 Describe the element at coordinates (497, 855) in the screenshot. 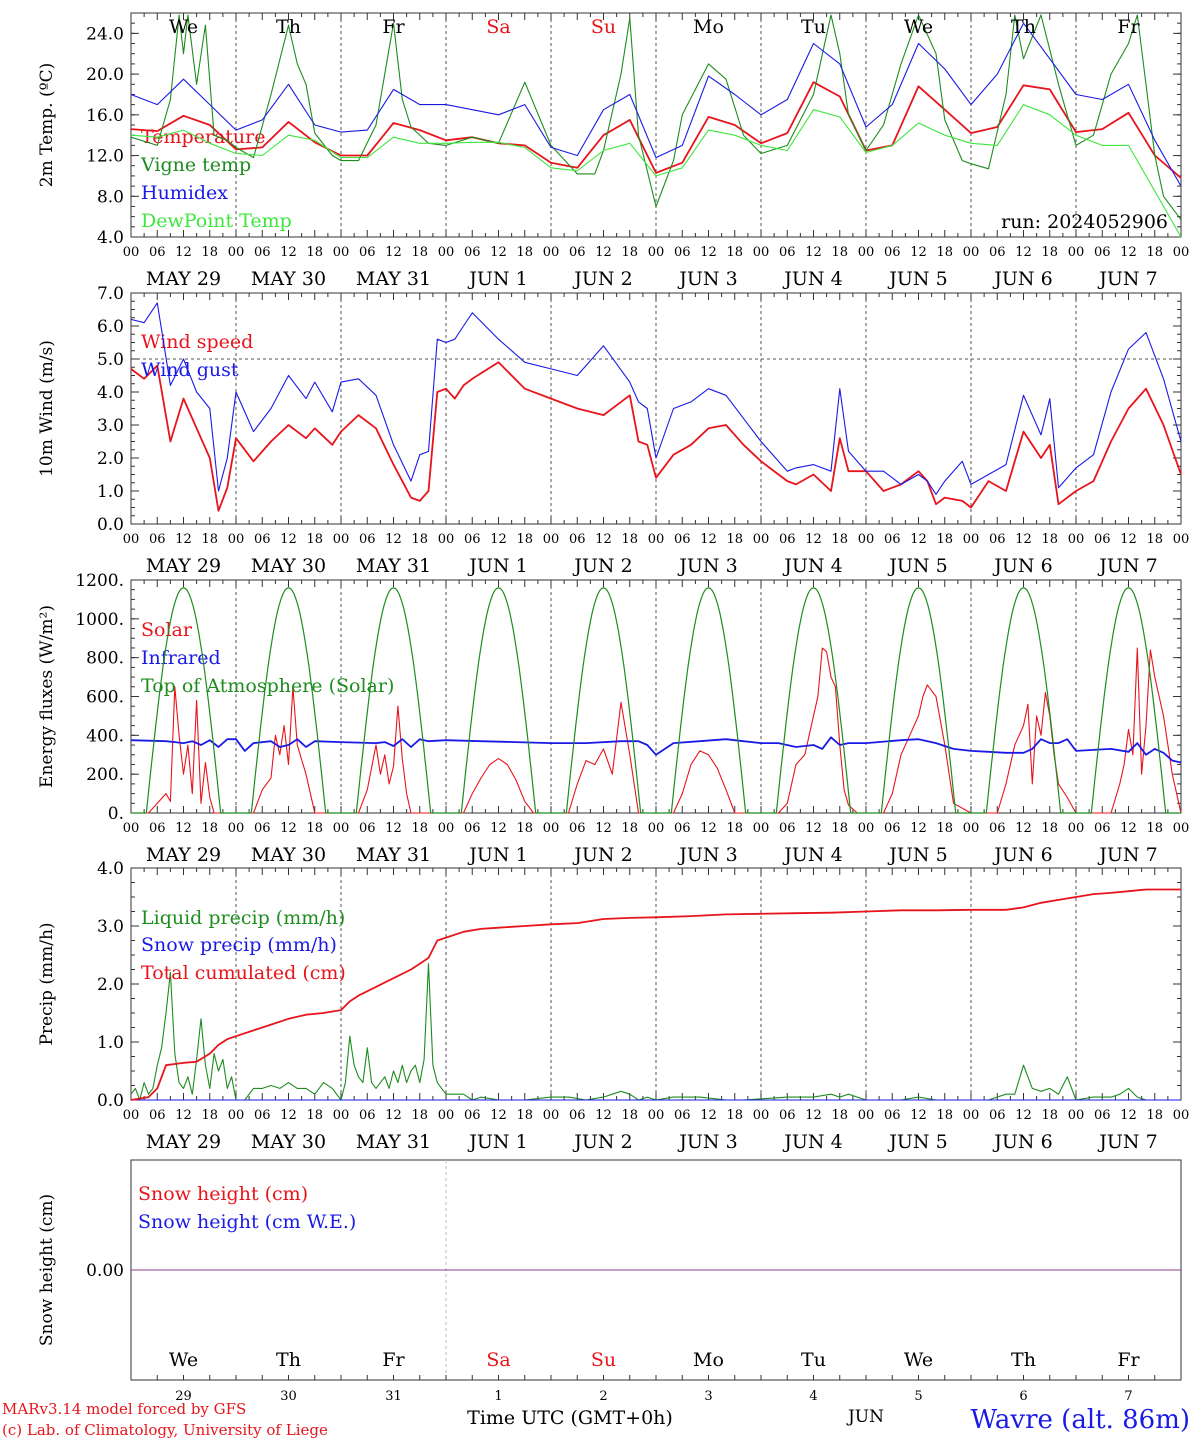

I see `date-label: JUN 1` at that location.